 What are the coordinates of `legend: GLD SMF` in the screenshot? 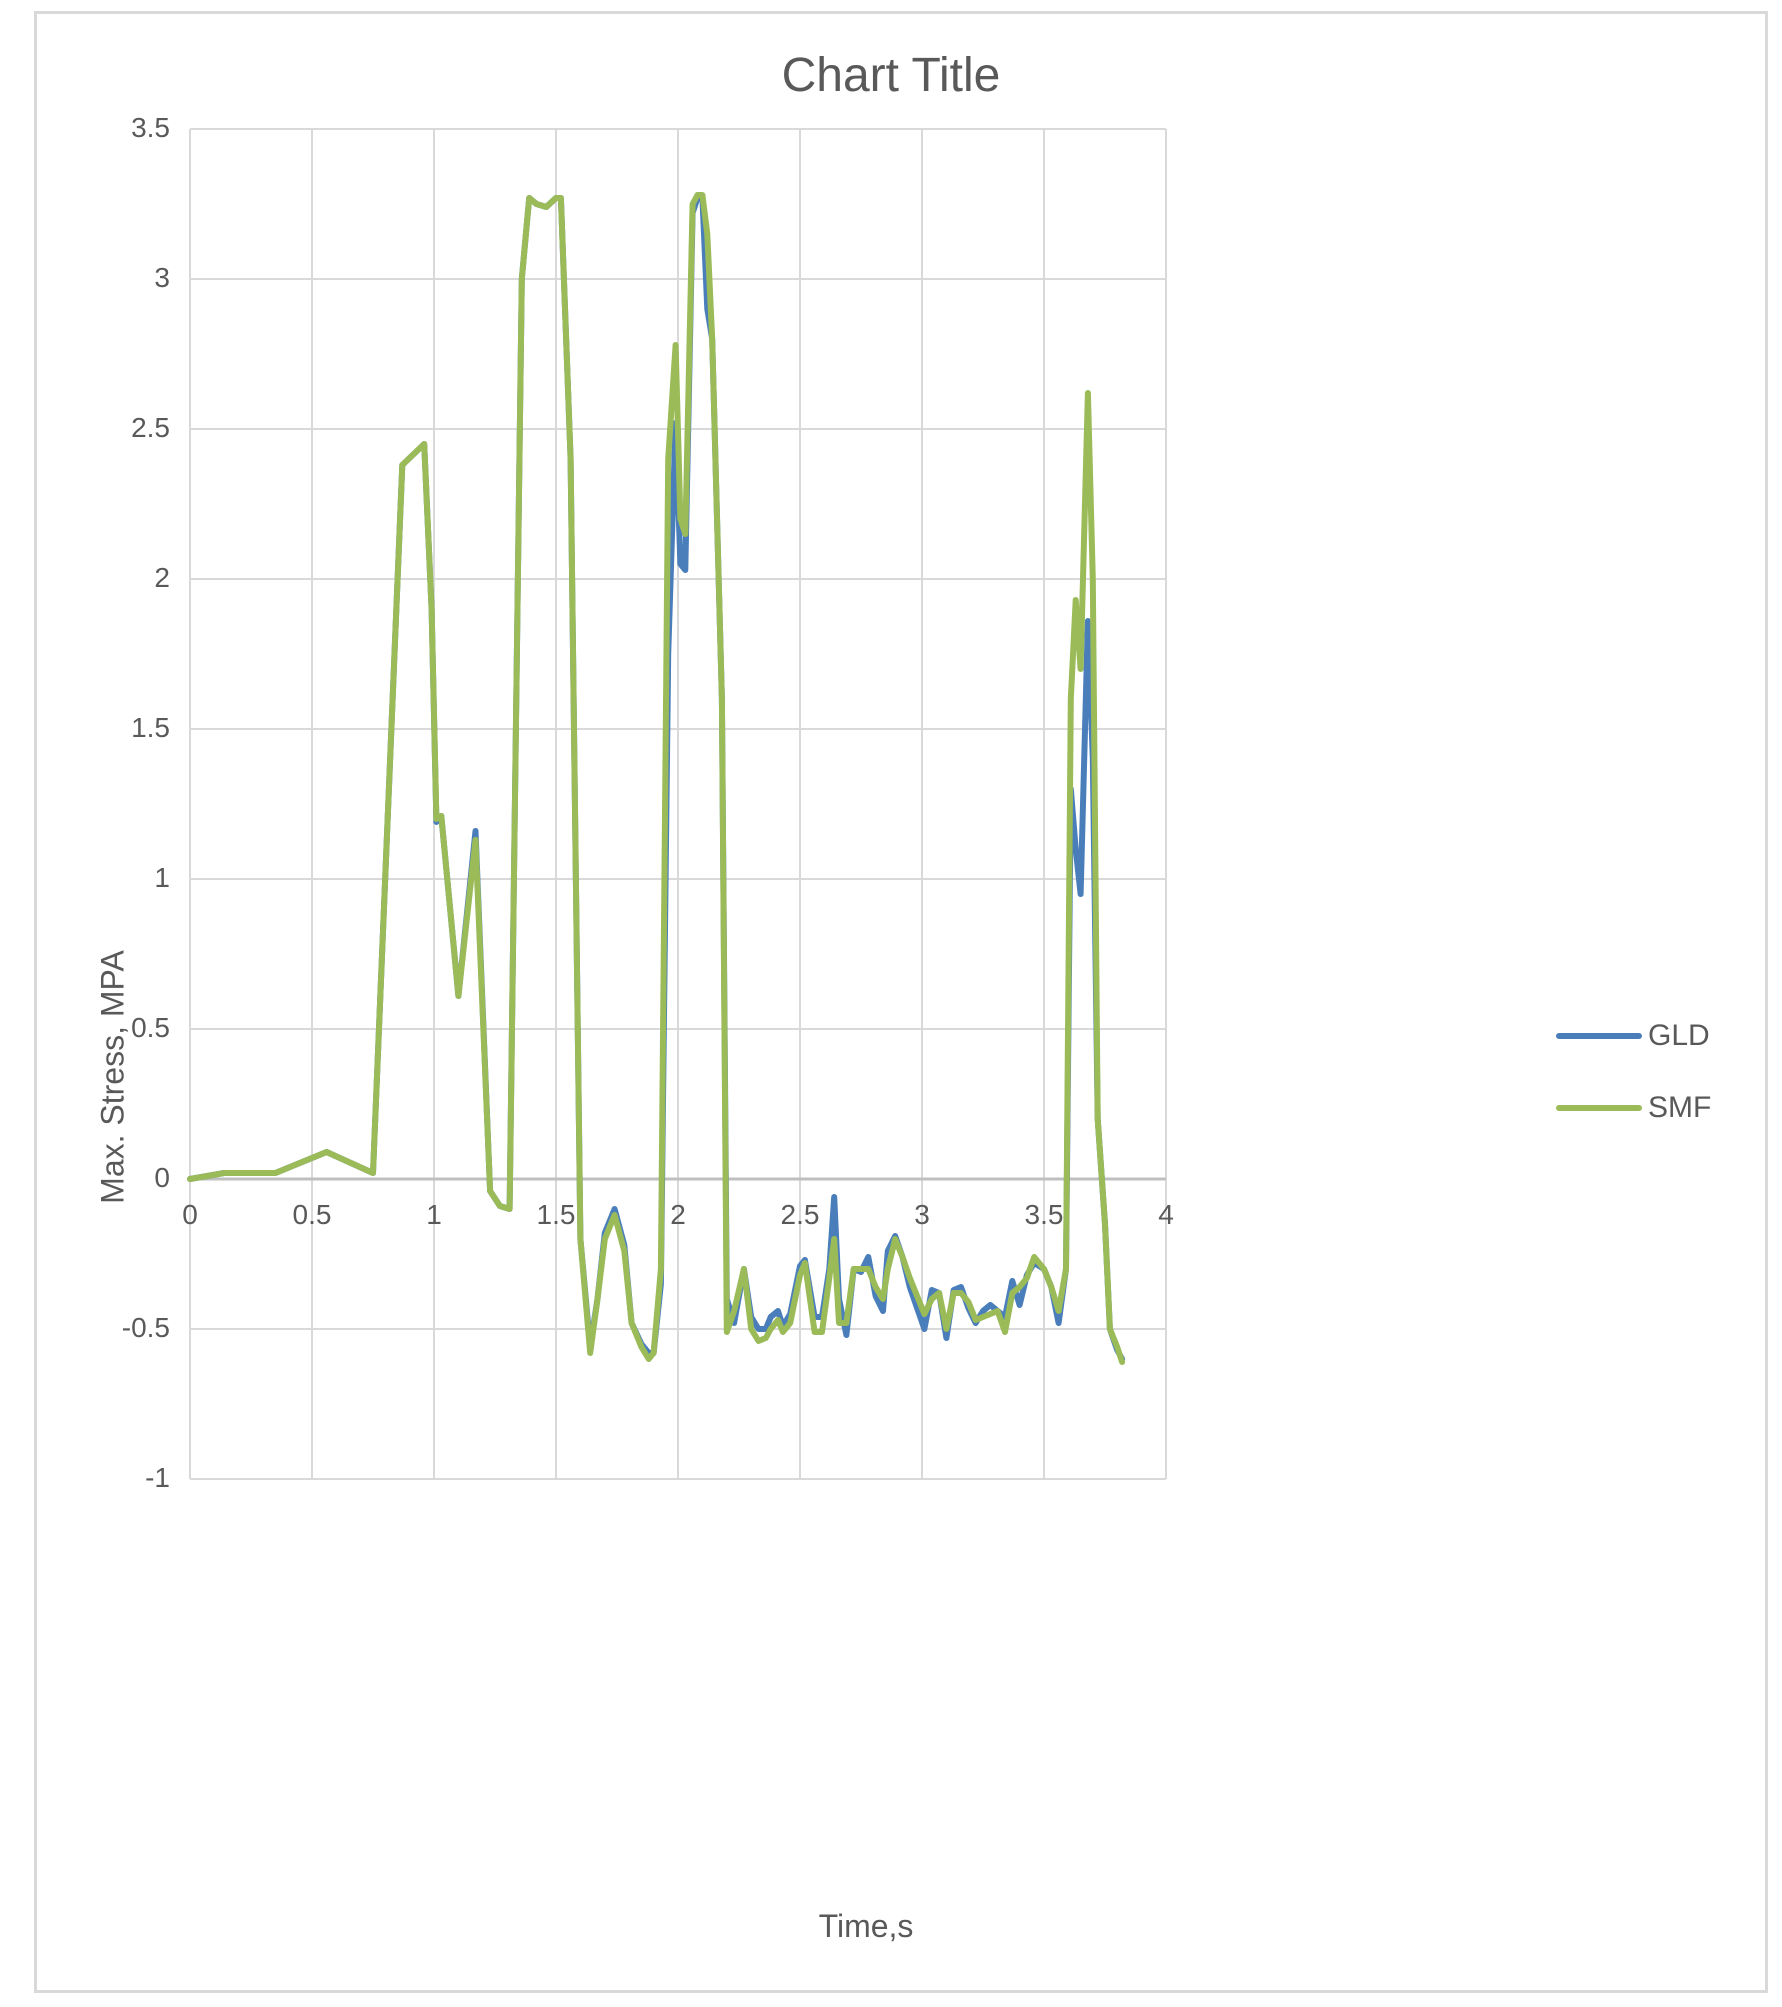 It's located at (1633, 1072).